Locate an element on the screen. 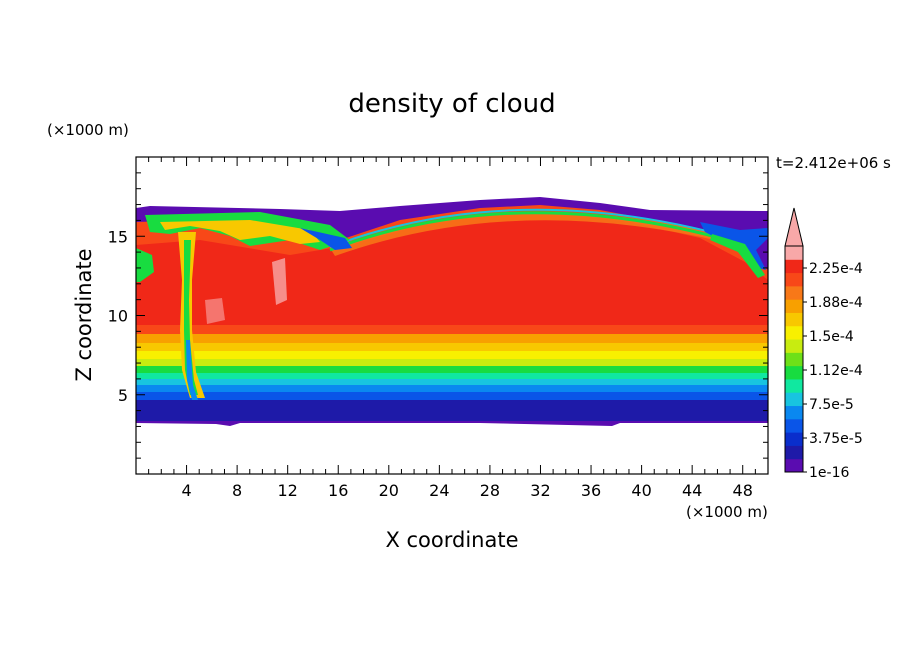 This screenshot has width=904, height=659. chart-title: density of cloud is located at coordinates (451, 104).